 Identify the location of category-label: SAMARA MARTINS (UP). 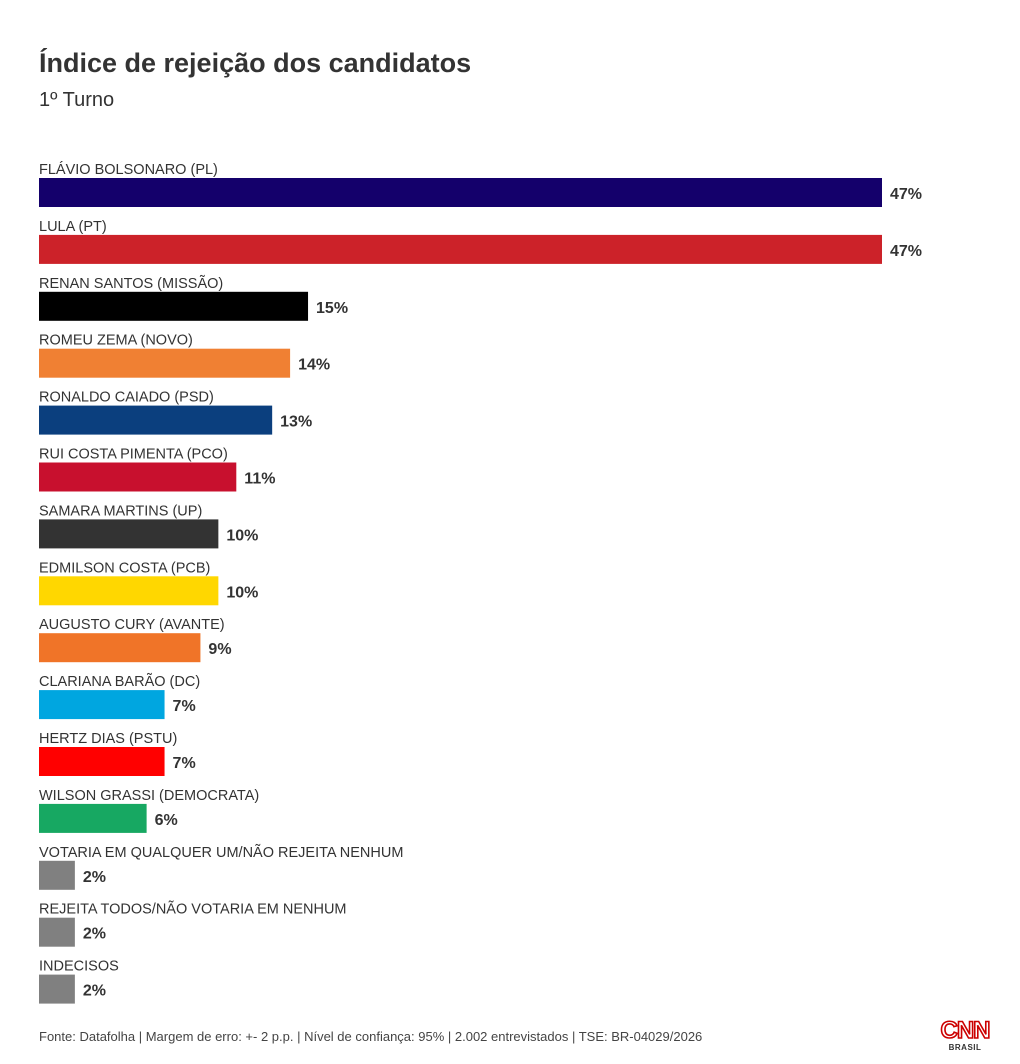
(120, 511).